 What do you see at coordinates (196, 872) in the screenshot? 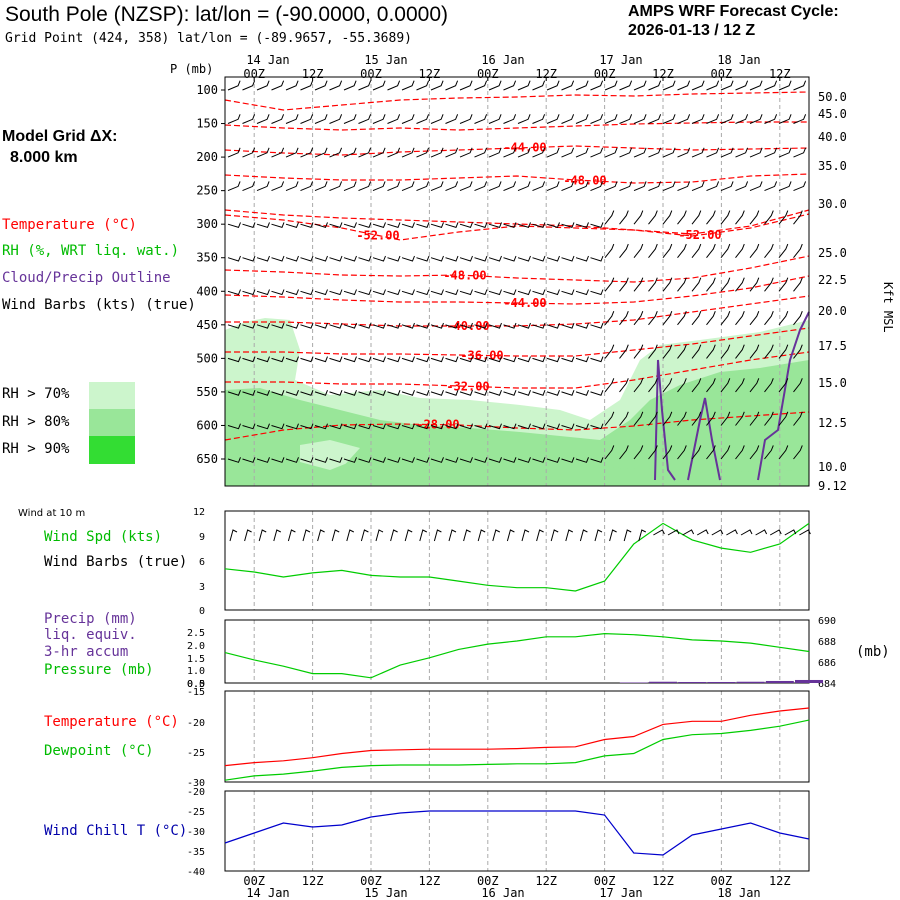
I see `windchill-panel-y-tick-label: -40` at bounding box center [196, 872].